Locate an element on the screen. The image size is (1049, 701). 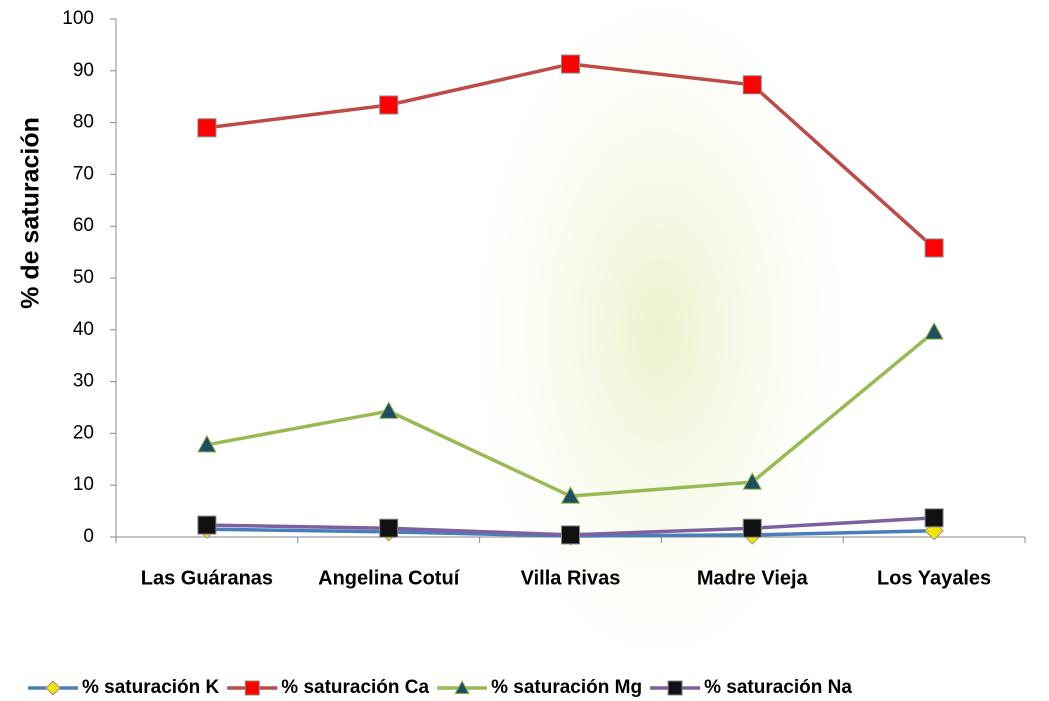
legend-label: % saturación K is located at coordinates (151, 687).